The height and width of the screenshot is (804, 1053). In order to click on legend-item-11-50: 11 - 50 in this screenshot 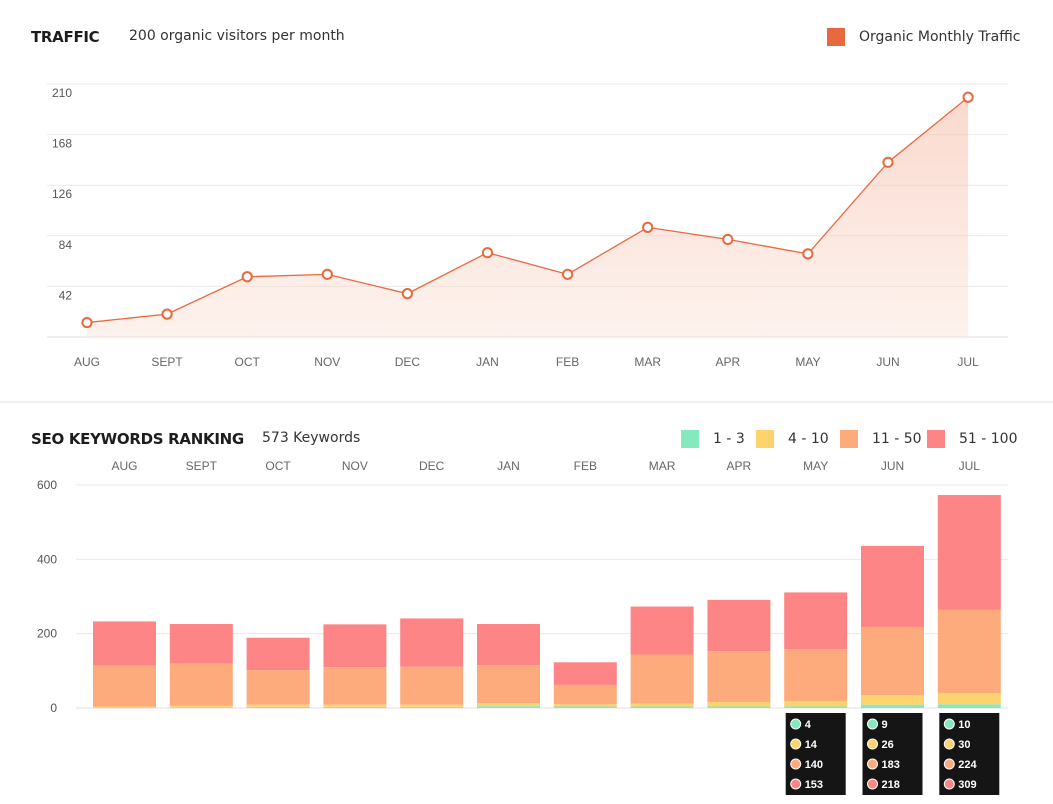, I will do `click(881, 439)`.